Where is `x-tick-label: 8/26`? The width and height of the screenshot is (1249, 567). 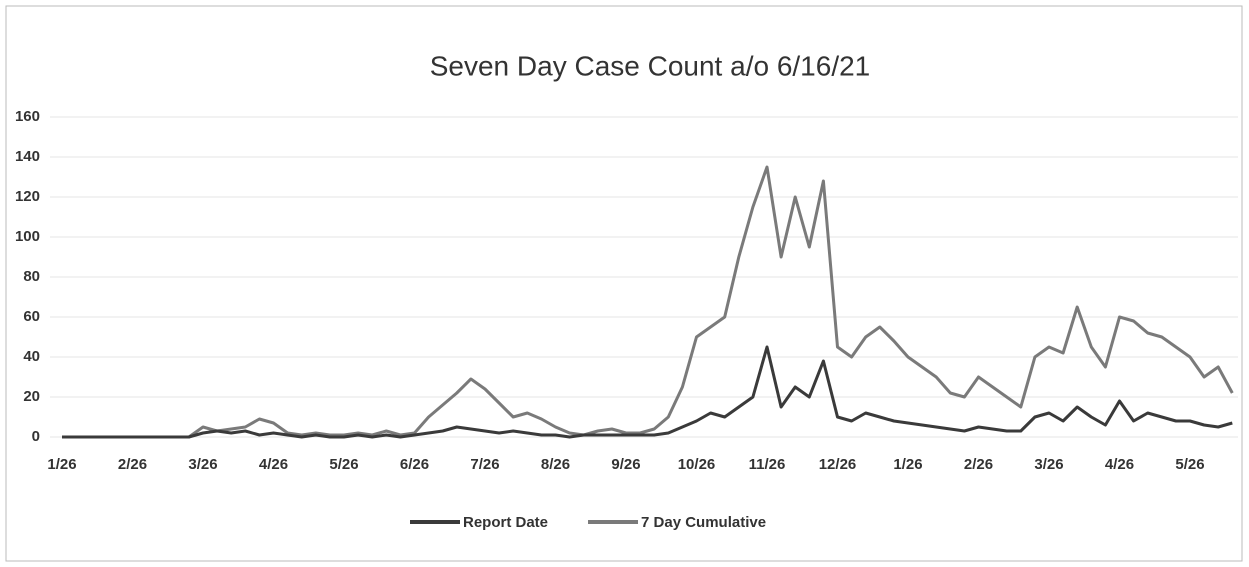
x-tick-label: 8/26 is located at coordinates (555, 464).